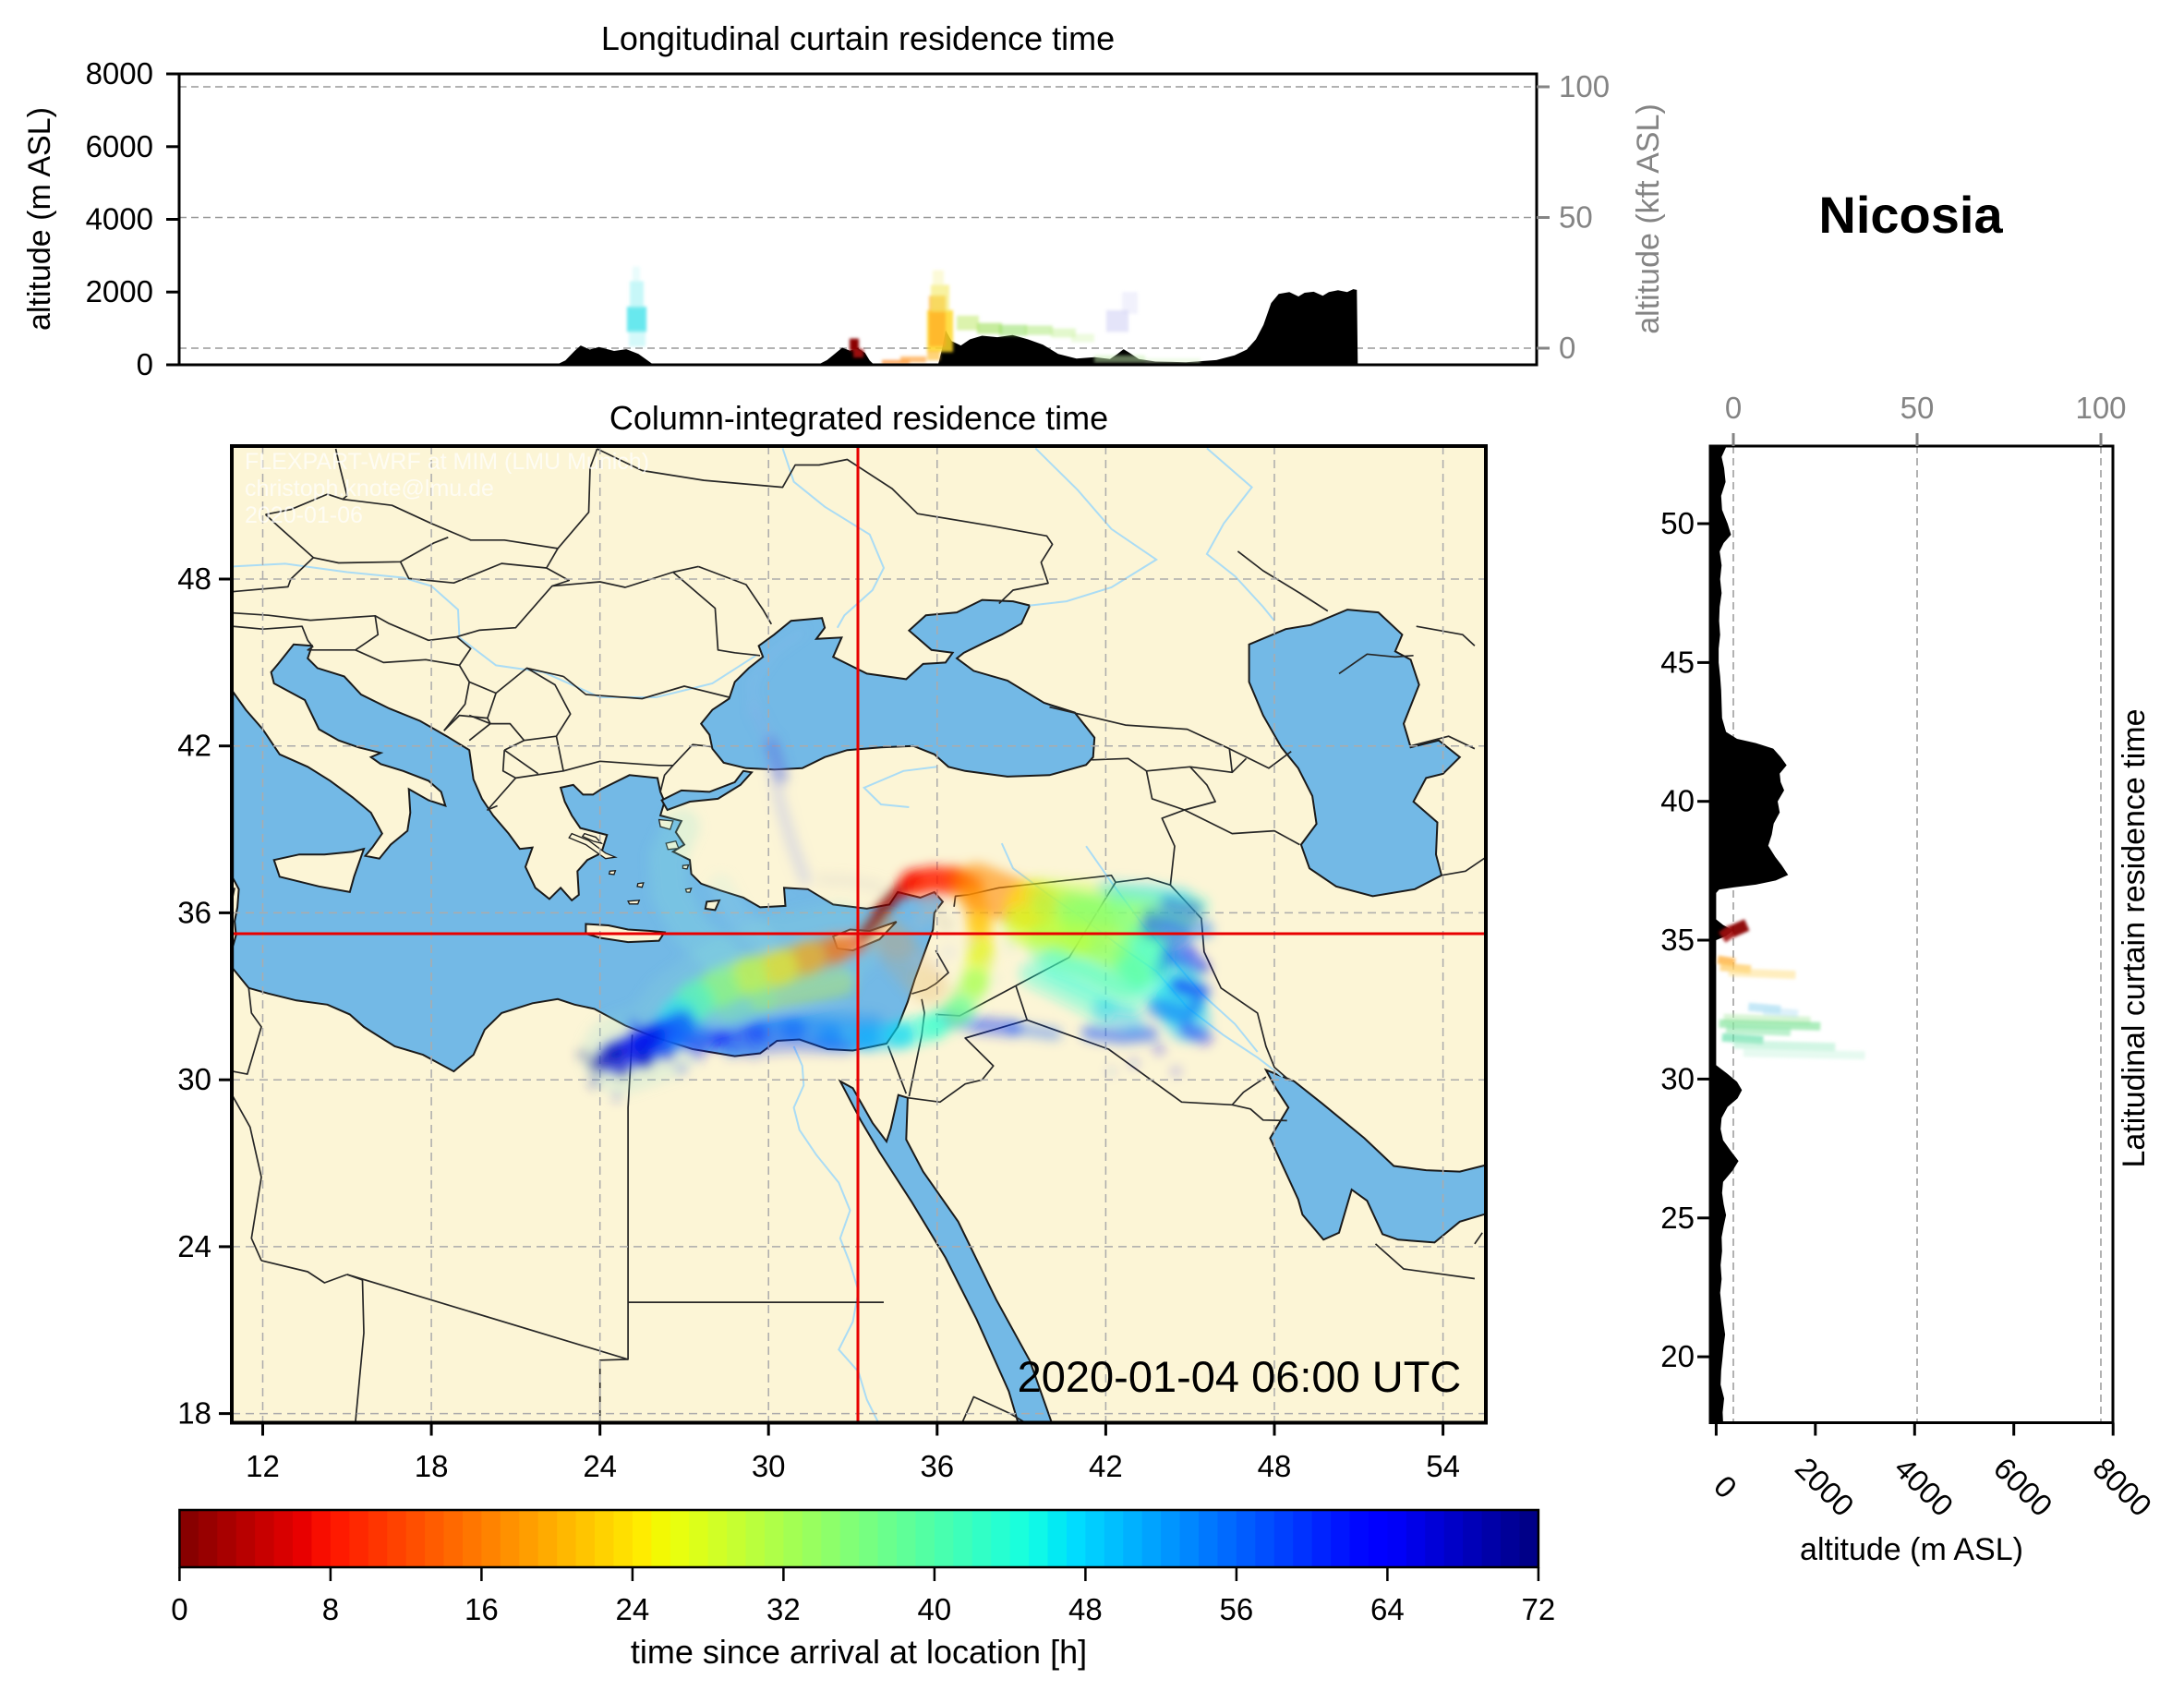  Describe the element at coordinates (1539, 1609) in the screenshot. I see `svg-text: 72` at that location.